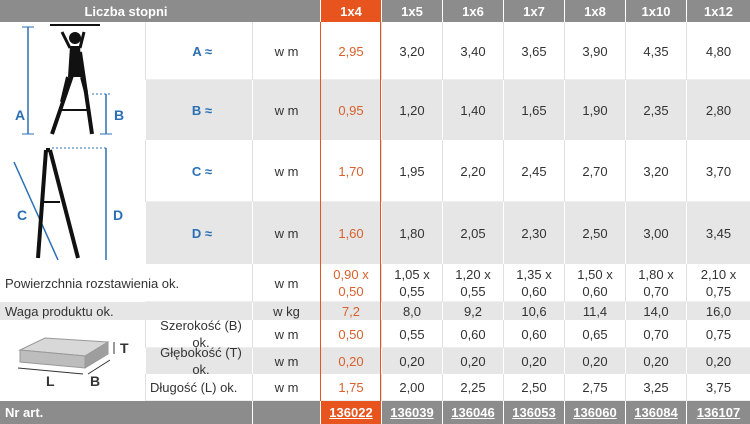  What do you see at coordinates (718, 412) in the screenshot?
I see `article-number: 136107` at bounding box center [718, 412].